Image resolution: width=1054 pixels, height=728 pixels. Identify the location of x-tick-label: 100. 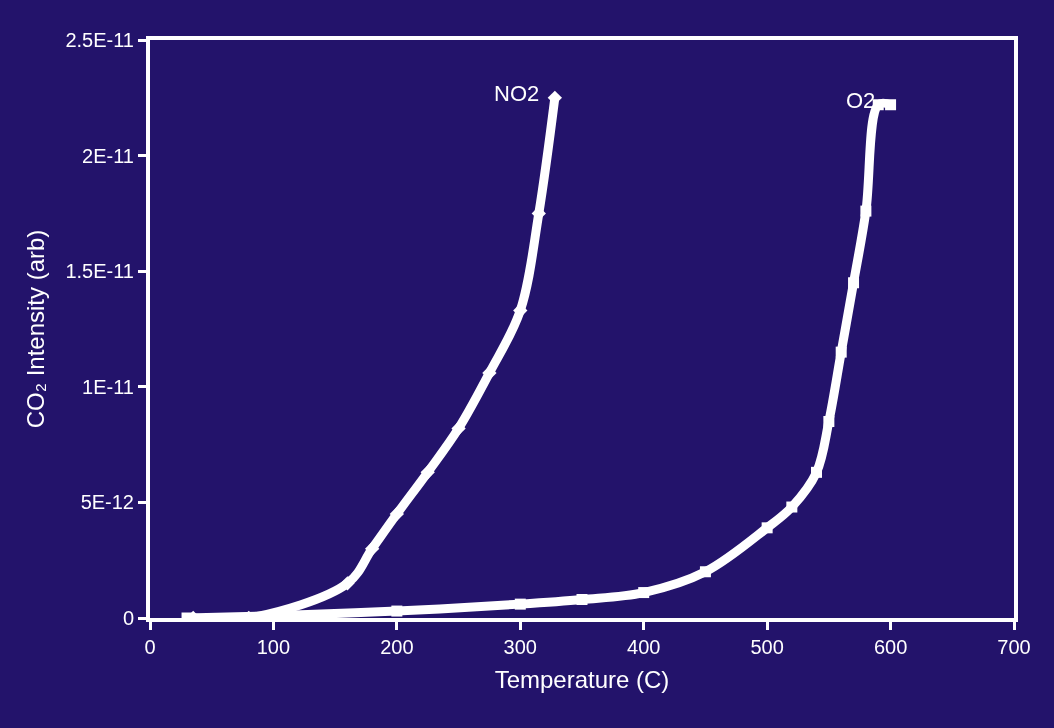
(273, 647).